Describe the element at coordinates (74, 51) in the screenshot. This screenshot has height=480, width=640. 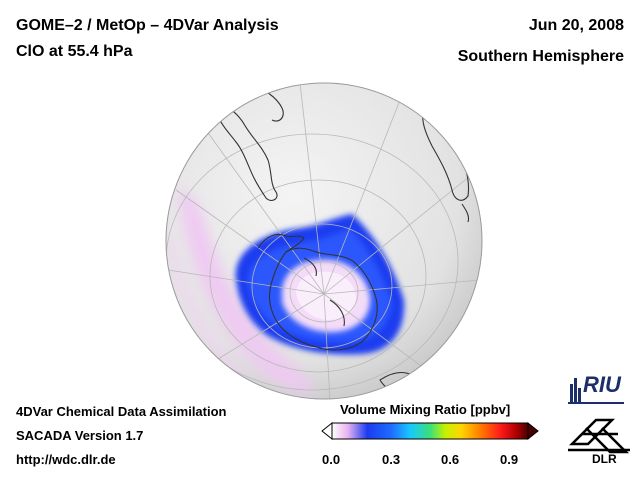
I see `title-line-2: ClO at 55.4 hPa` at that location.